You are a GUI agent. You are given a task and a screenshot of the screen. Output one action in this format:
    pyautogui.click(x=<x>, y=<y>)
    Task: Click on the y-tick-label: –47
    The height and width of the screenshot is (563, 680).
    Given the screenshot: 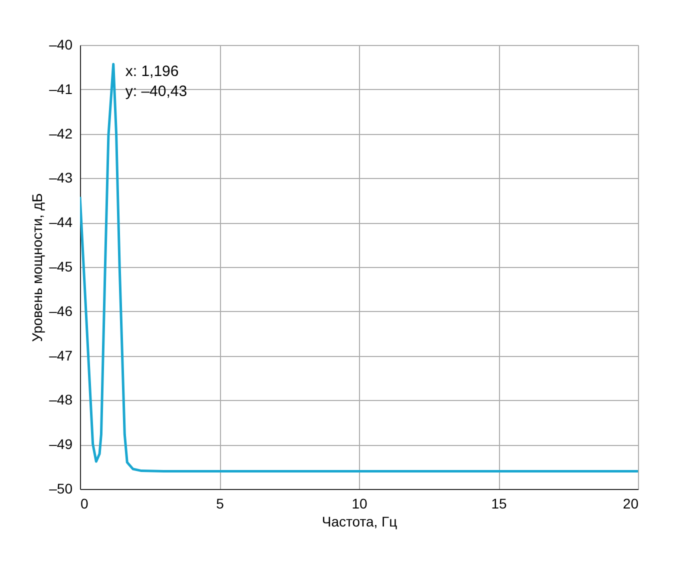 What is the action you would take?
    pyautogui.click(x=61, y=355)
    